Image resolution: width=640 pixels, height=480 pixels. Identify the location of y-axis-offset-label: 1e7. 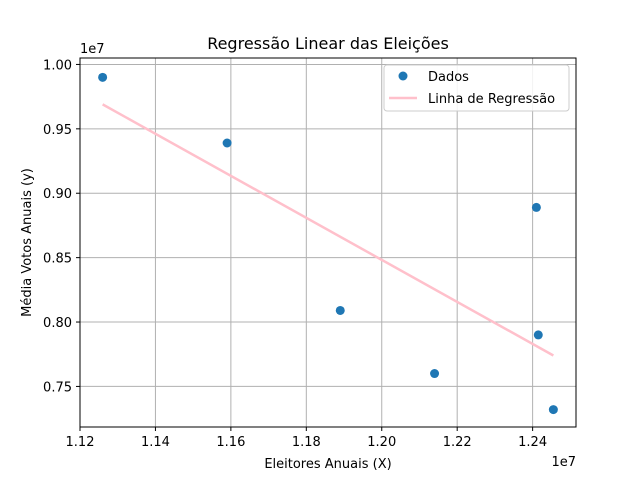
(92, 49).